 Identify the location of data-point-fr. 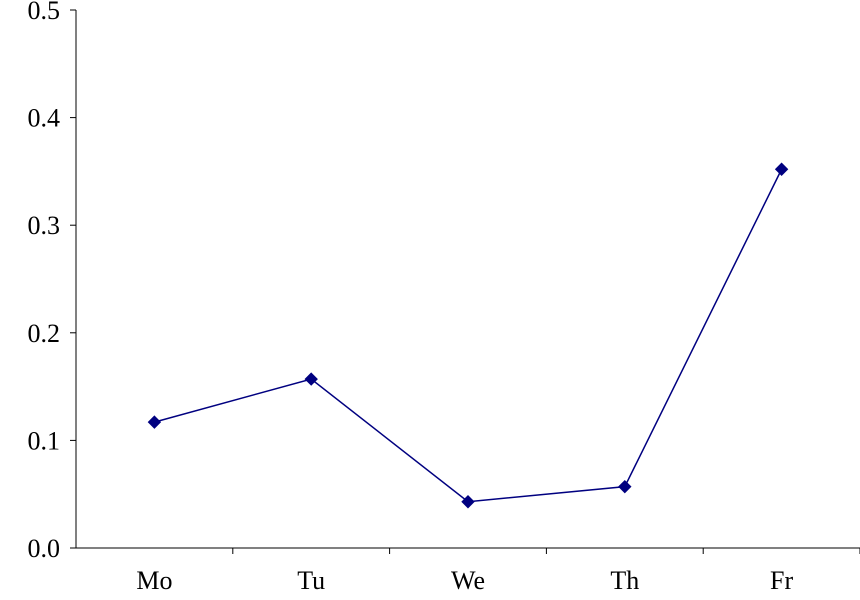
(781, 169).